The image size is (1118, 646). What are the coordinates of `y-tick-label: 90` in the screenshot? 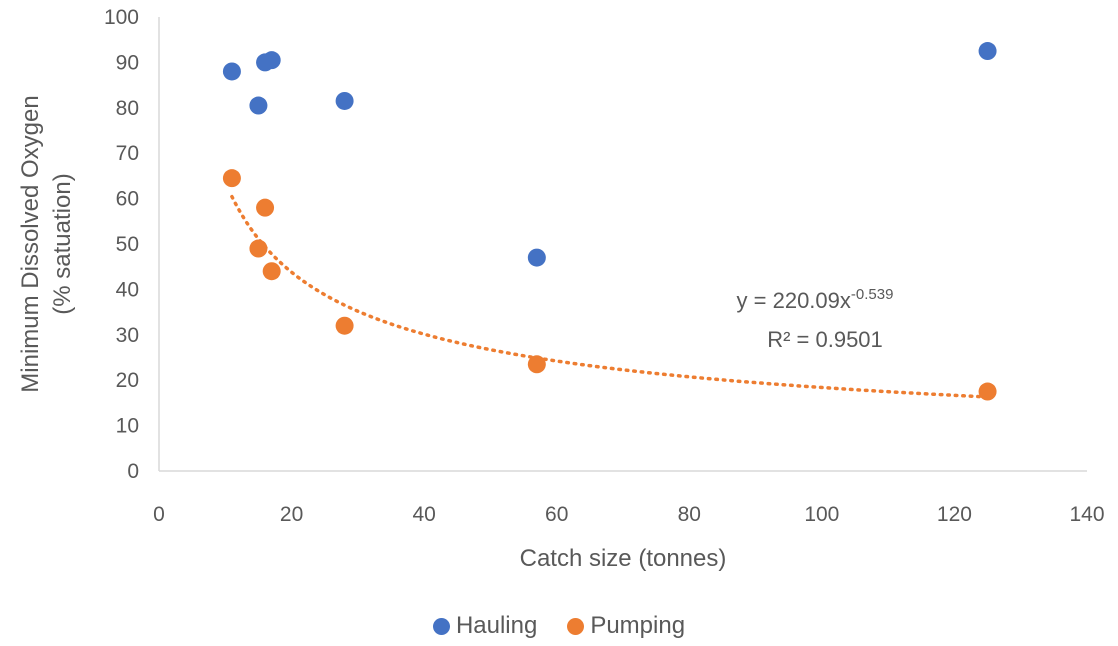 It's located at (127, 62).